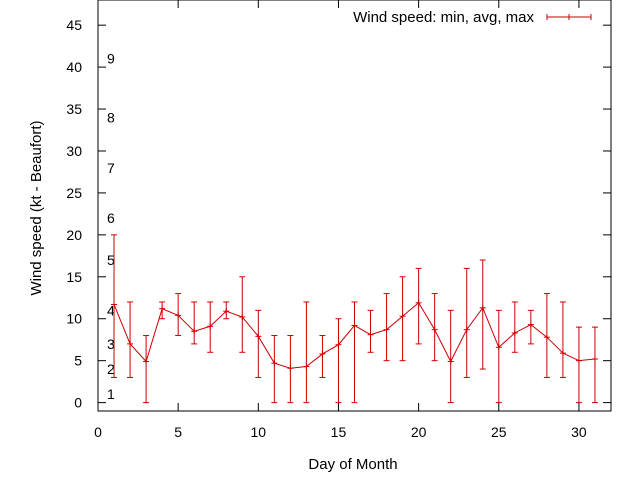 This screenshot has width=640, height=480. I want to click on x-tick-label: 30, so click(579, 432).